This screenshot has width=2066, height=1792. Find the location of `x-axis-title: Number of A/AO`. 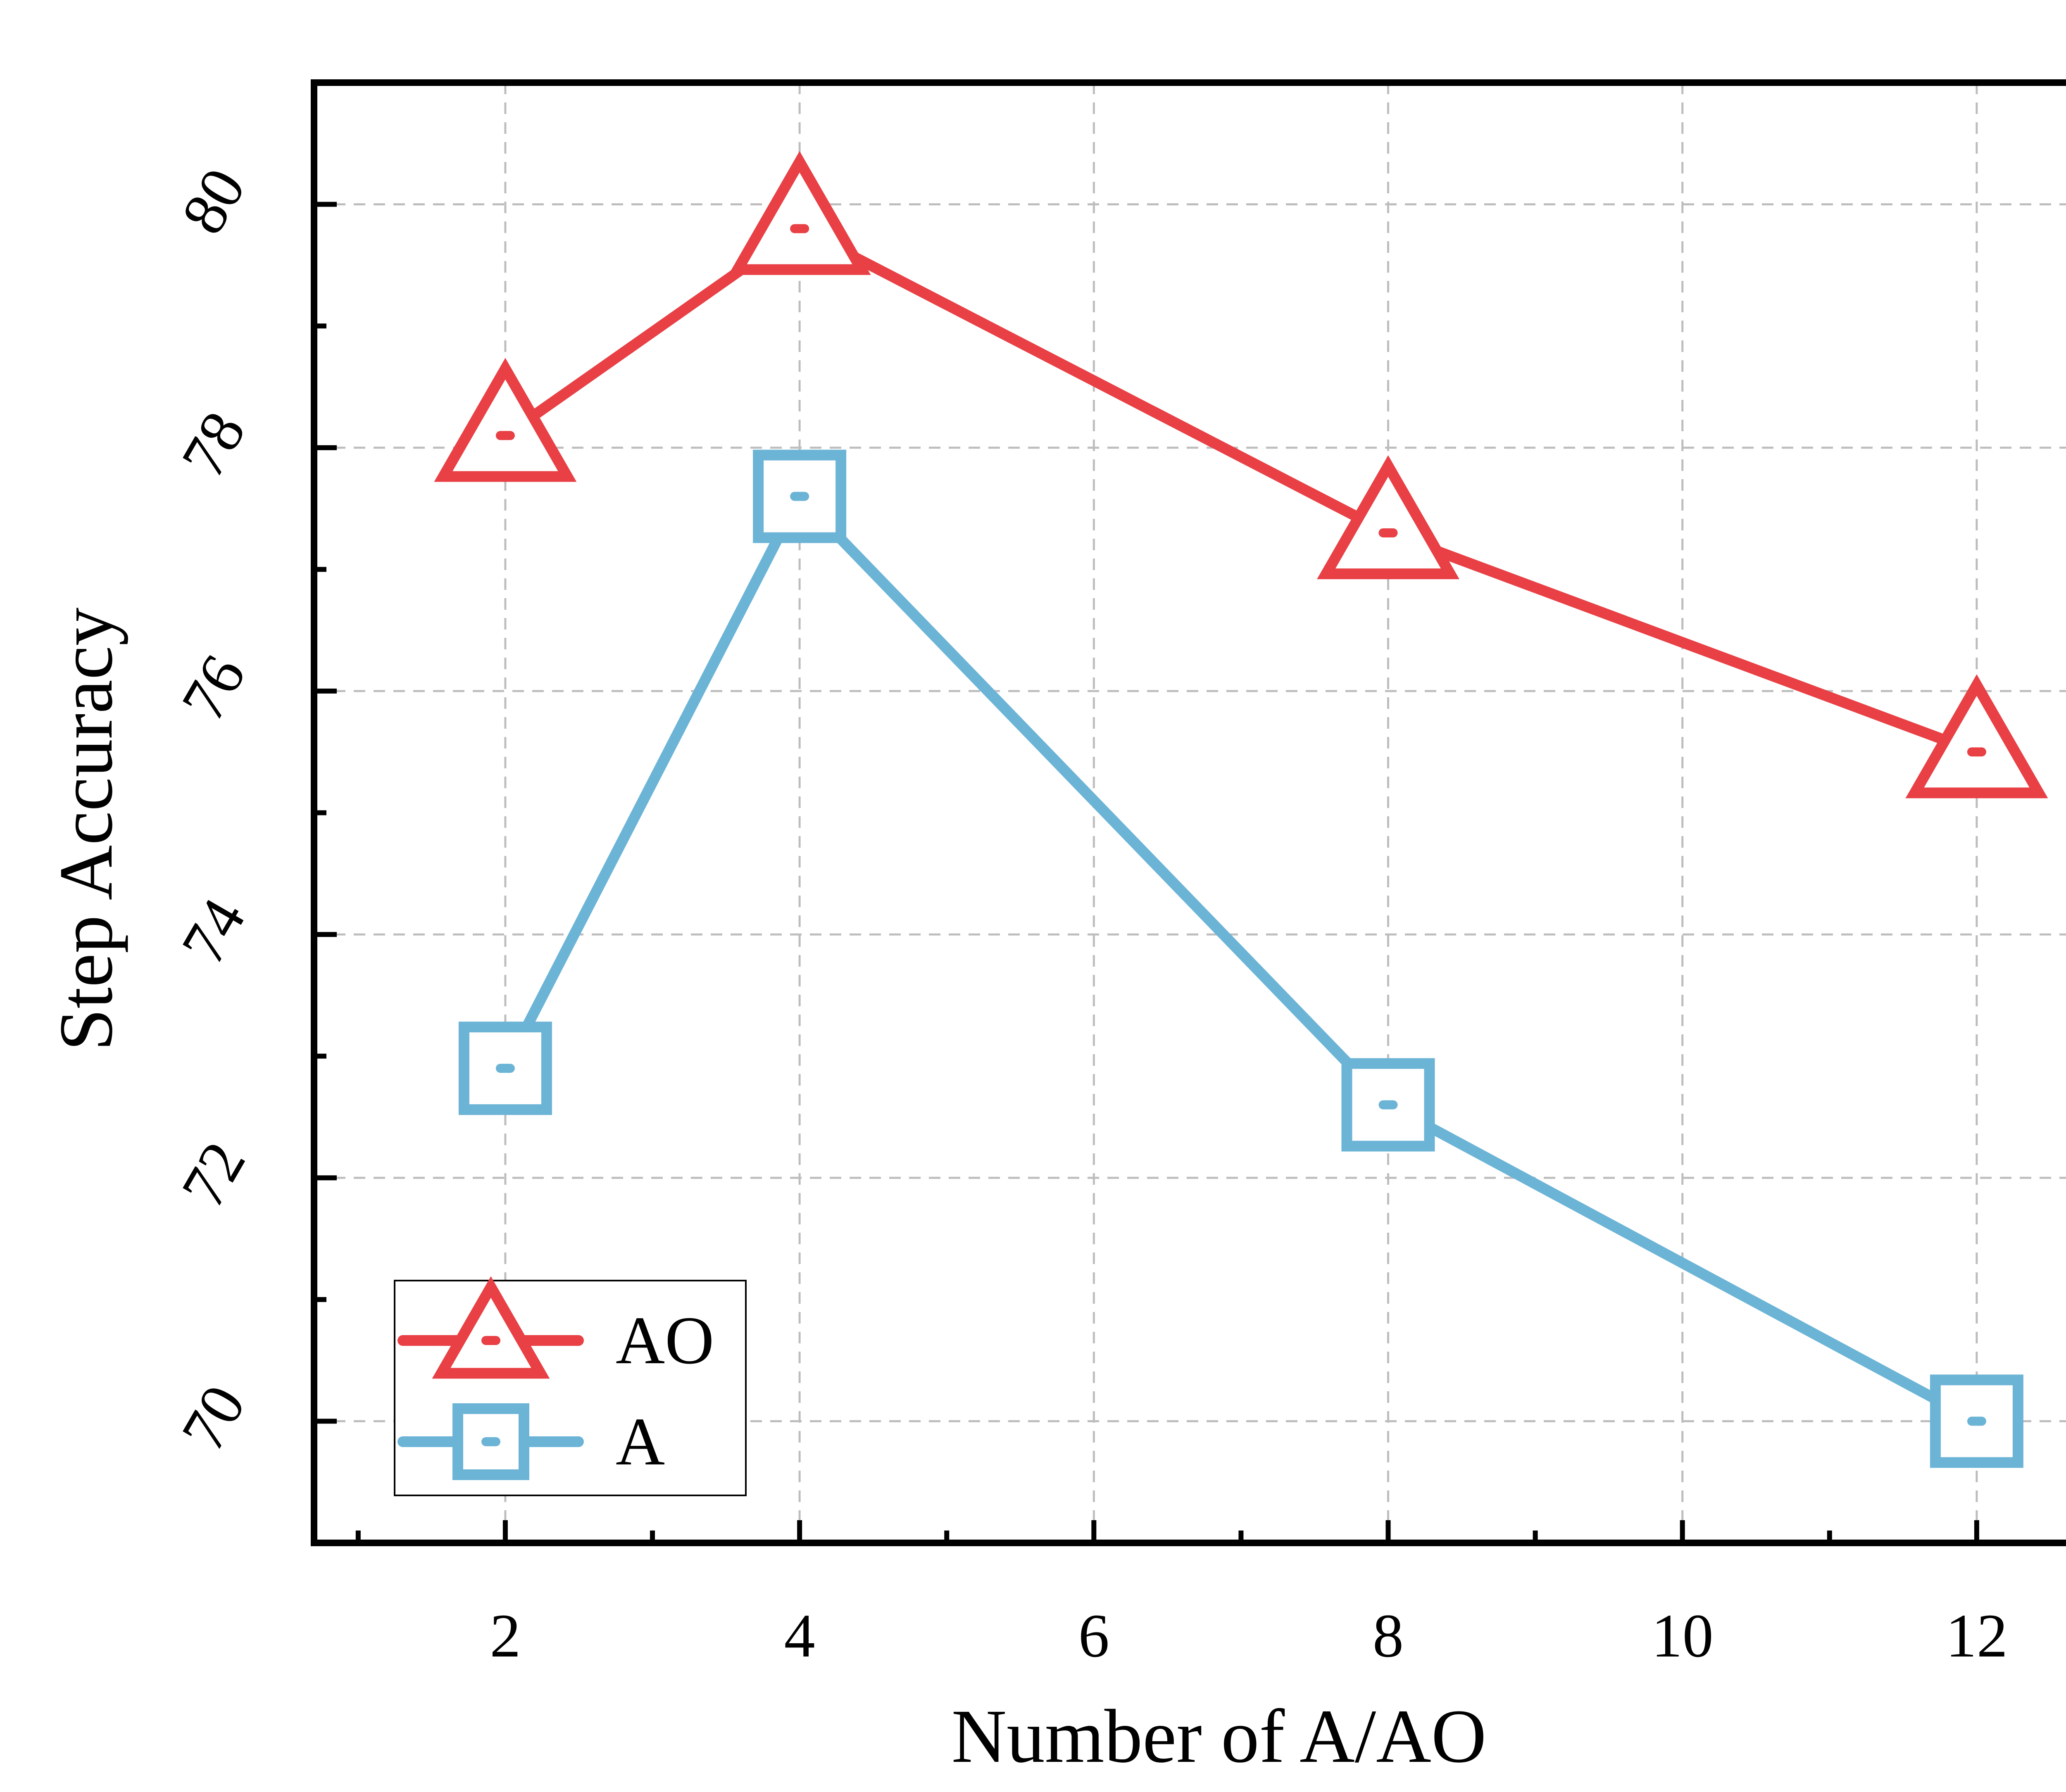

x-axis-title: Number of A/AO is located at coordinates (1219, 1736).